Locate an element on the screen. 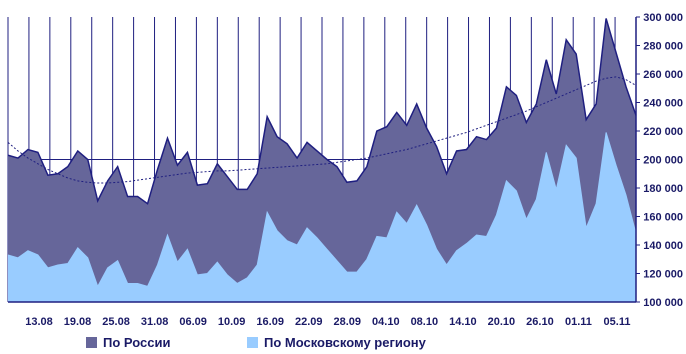 This screenshot has height=354, width=686. legend-label-moscow: По Московскому региону is located at coordinates (345, 342).